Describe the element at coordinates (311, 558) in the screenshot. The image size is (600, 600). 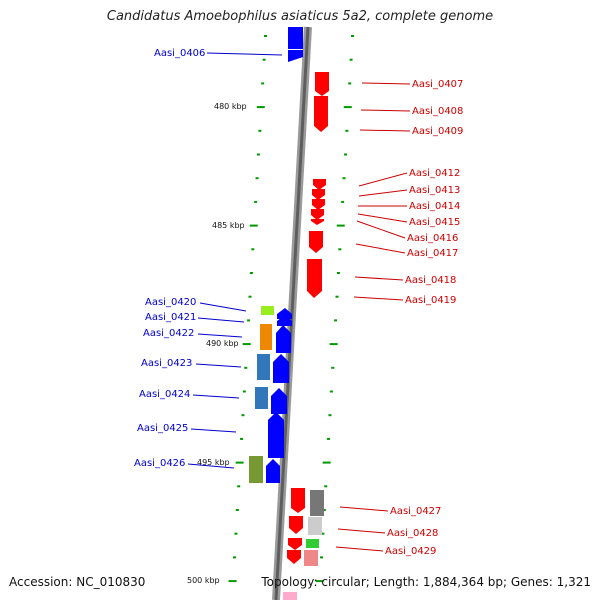
I see `feature-aasi-0429-extra` at that location.